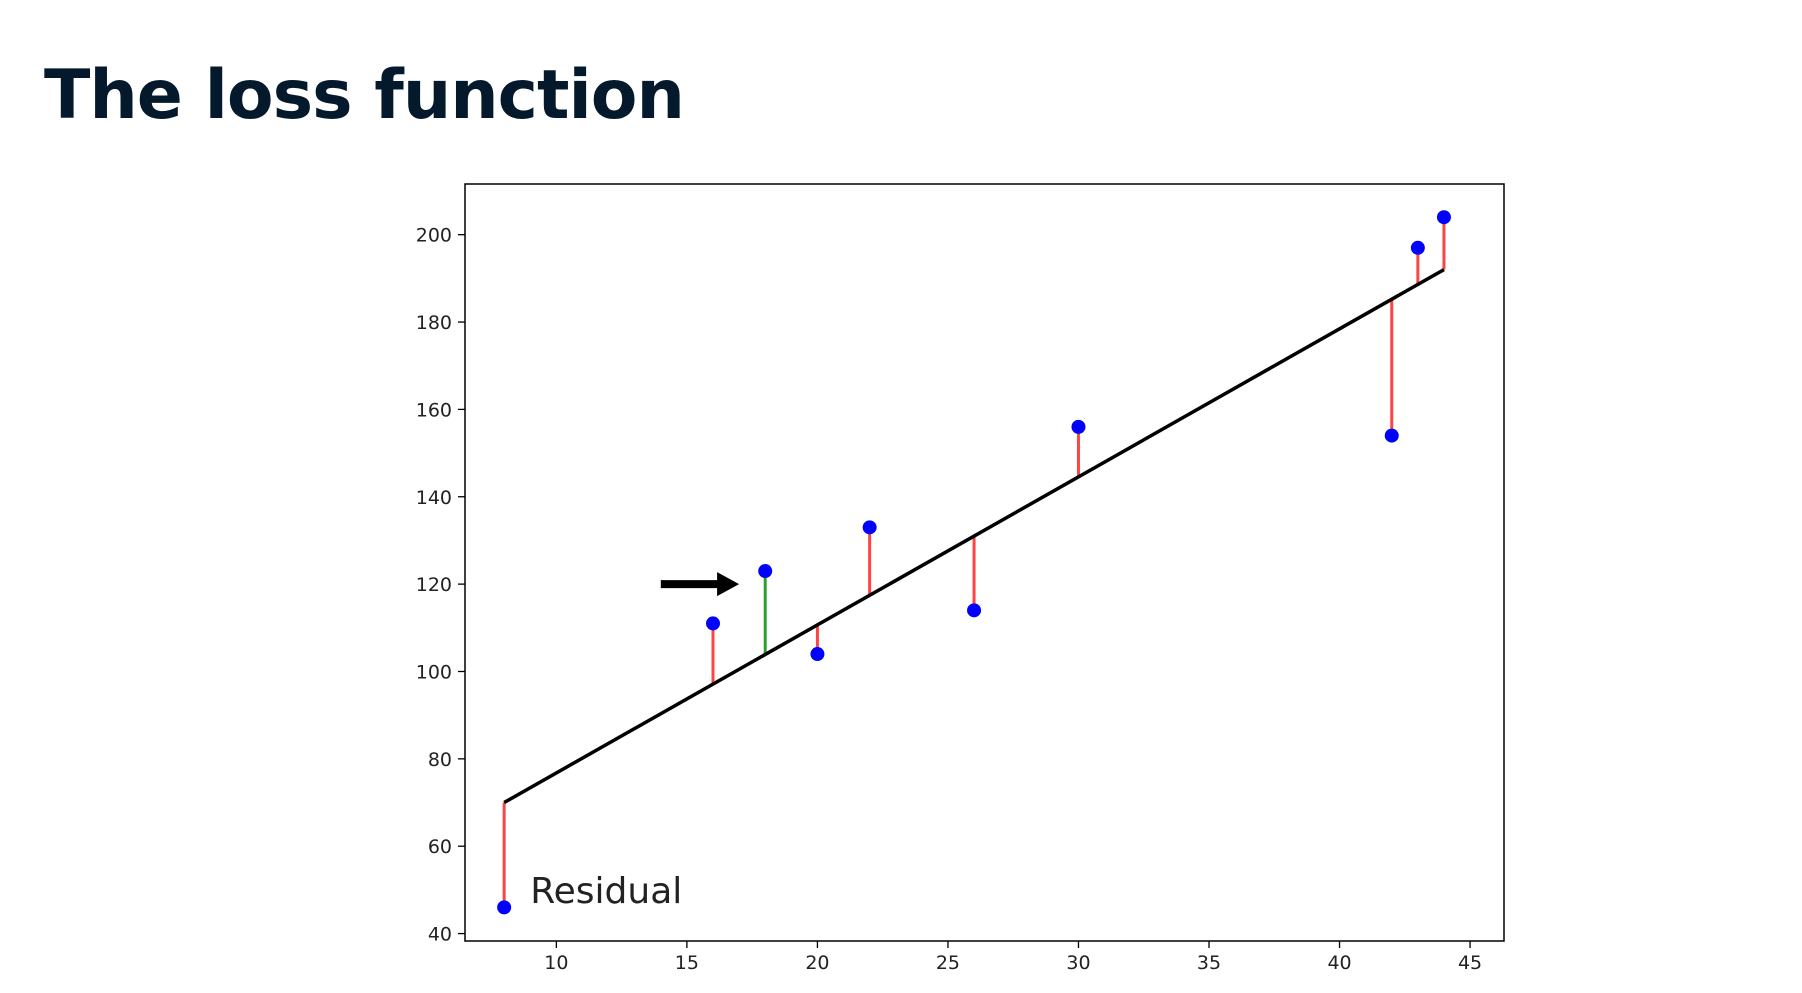 This screenshot has height=993, width=1802. I want to click on y-tick-label: 40, so click(440, 935).